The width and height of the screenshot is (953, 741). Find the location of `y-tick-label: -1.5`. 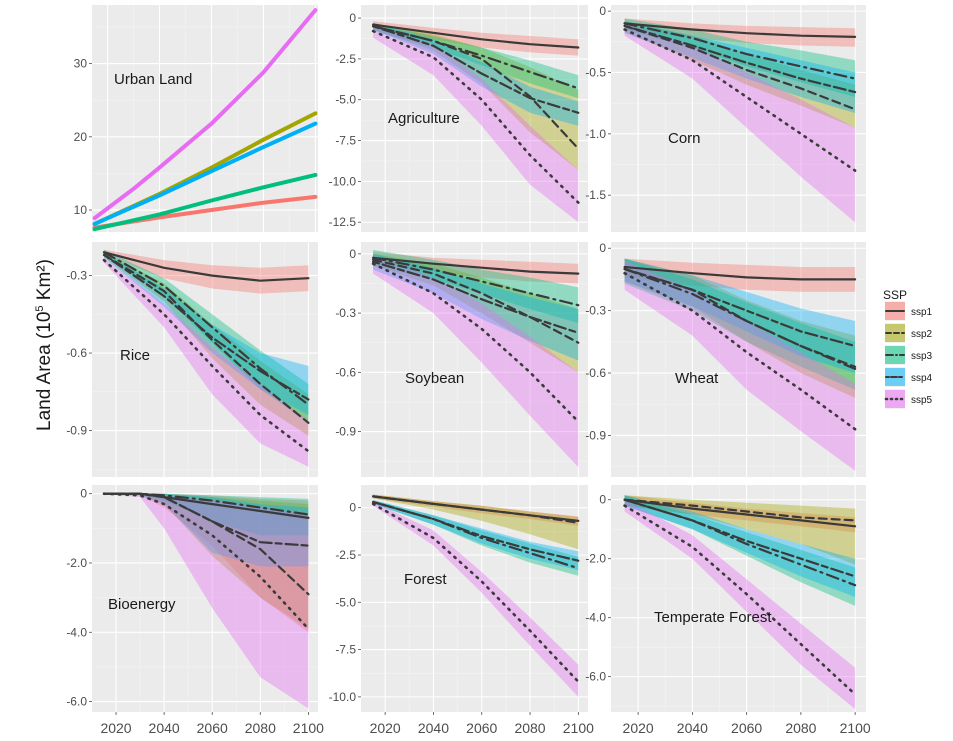

y-tick-label: -1.5 is located at coordinates (595, 195).